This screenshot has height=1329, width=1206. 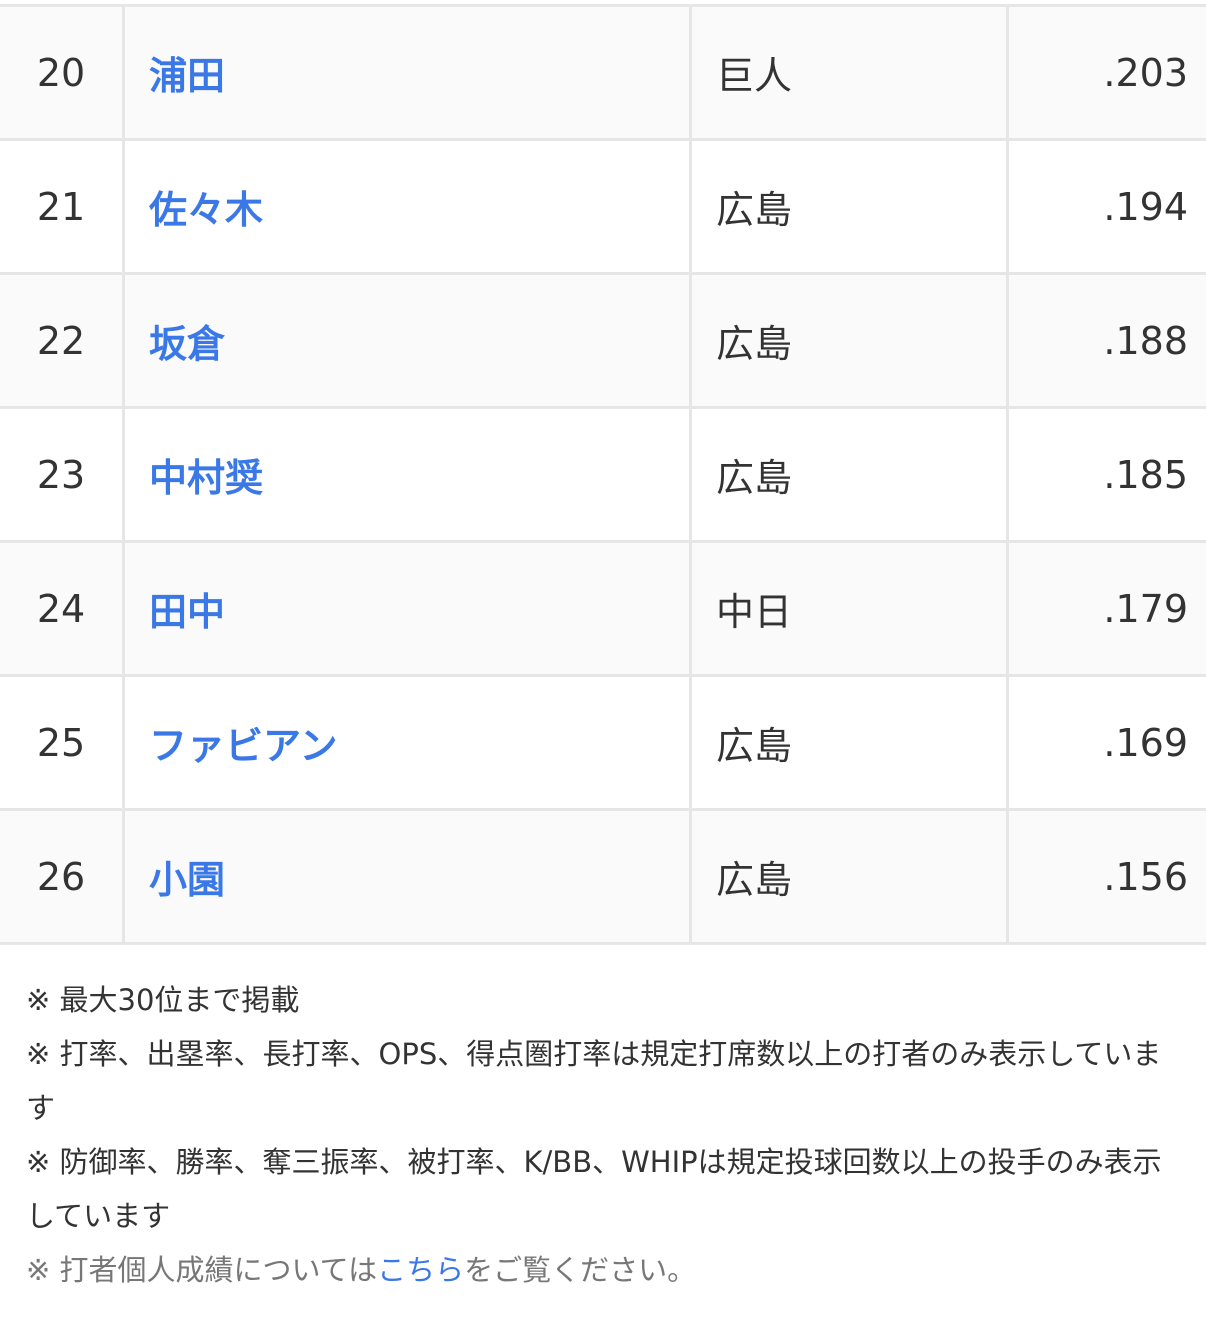 What do you see at coordinates (407, 877) in the screenshot?
I see `player-cell: 小園` at bounding box center [407, 877].